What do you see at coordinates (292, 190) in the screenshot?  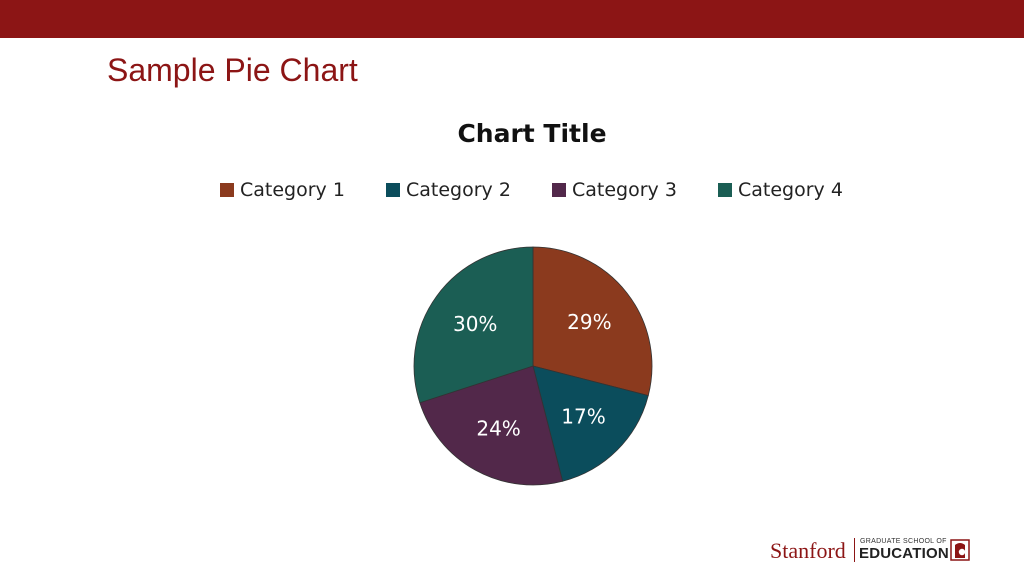 I see `legend-label: Category 1` at bounding box center [292, 190].